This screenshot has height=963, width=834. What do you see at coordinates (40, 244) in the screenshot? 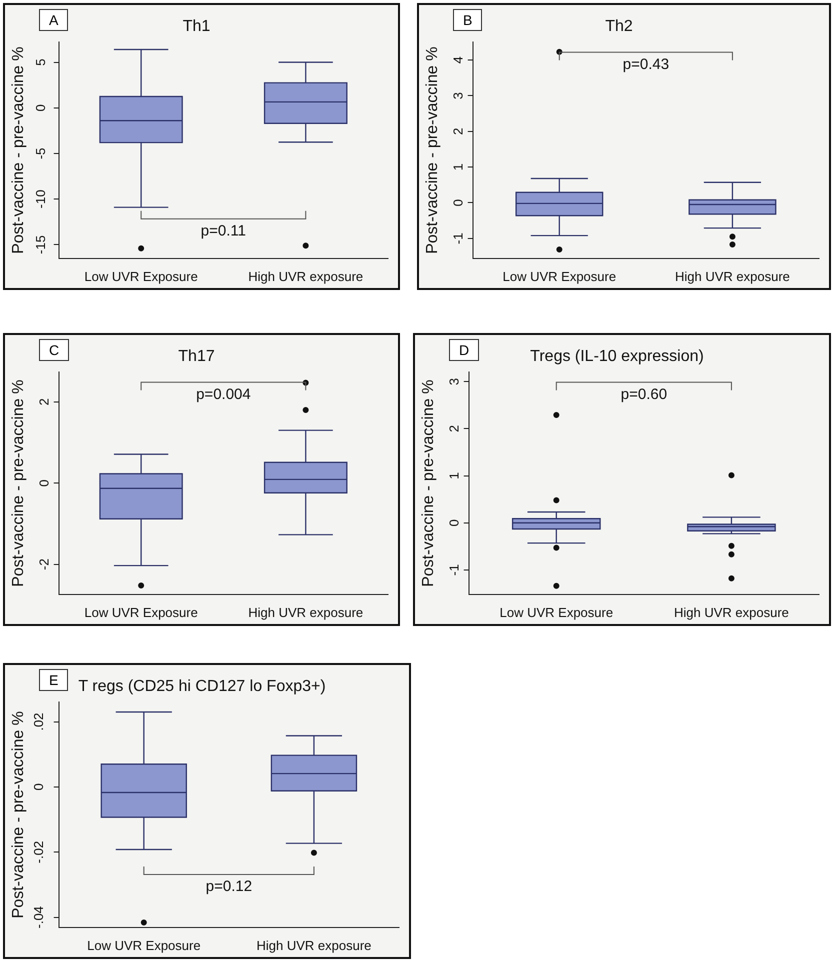
I see `y-tick-label: -15` at bounding box center [40, 244].